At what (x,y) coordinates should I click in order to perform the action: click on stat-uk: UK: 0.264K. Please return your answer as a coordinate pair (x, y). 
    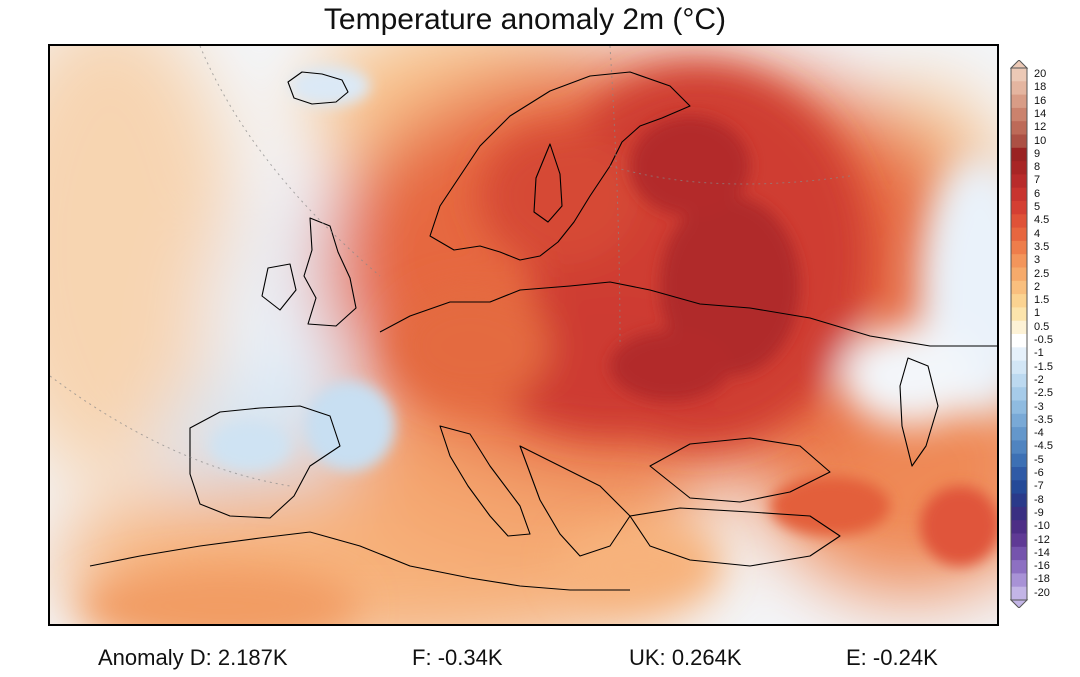
    Looking at the image, I should click on (685, 657).